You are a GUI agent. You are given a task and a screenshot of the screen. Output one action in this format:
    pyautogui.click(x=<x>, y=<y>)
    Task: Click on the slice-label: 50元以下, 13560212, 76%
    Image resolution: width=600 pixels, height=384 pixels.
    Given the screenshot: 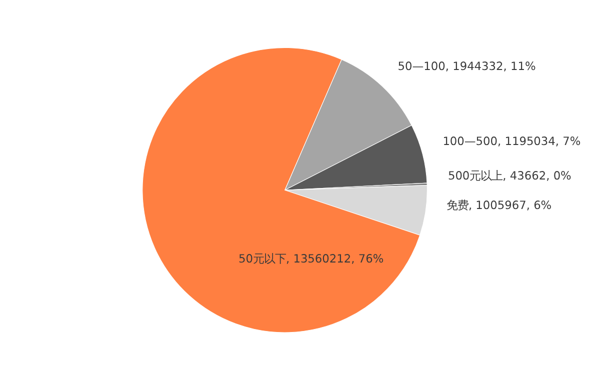 What is the action you would take?
    pyautogui.click(x=311, y=259)
    